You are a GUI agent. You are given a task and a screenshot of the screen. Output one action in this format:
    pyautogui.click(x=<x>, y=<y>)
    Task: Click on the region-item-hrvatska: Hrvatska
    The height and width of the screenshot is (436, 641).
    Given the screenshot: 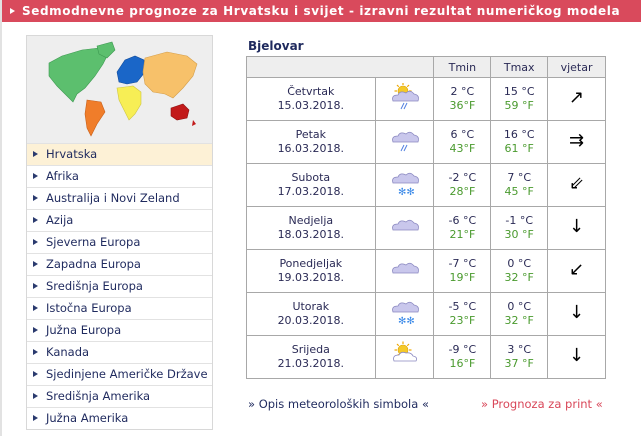 What is the action you would take?
    pyautogui.click(x=119, y=154)
    